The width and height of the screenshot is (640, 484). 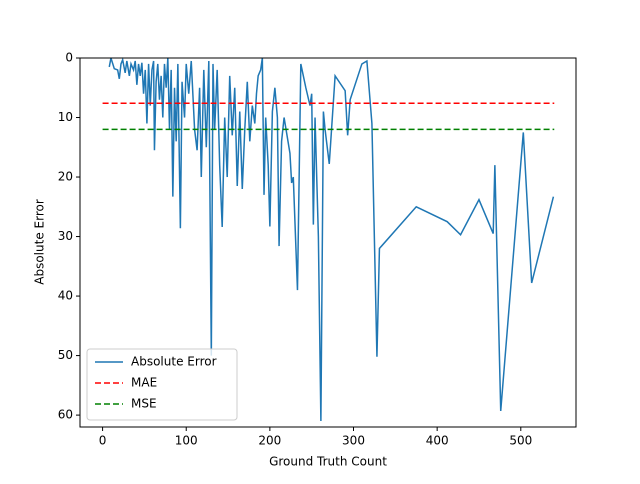 I want to click on x-tick-label: 500, so click(x=520, y=441).